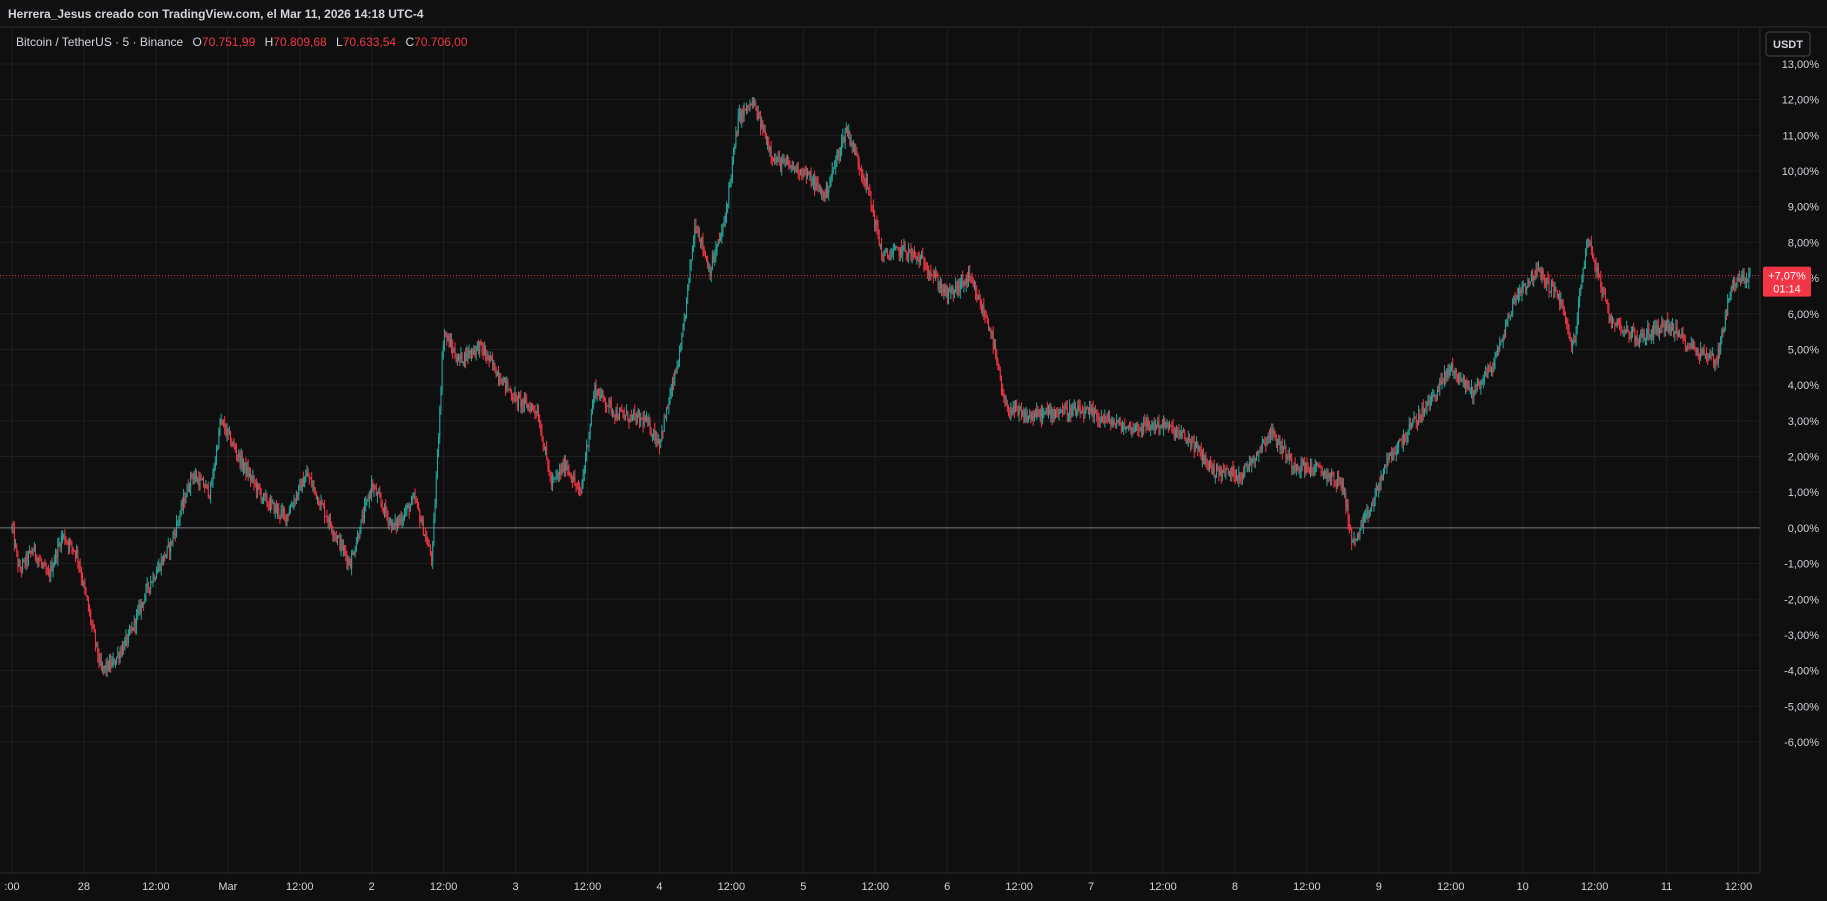 Image resolution: width=1827 pixels, height=901 pixels. What do you see at coordinates (372, 887) in the screenshot?
I see `x-tick-label: 2` at bounding box center [372, 887].